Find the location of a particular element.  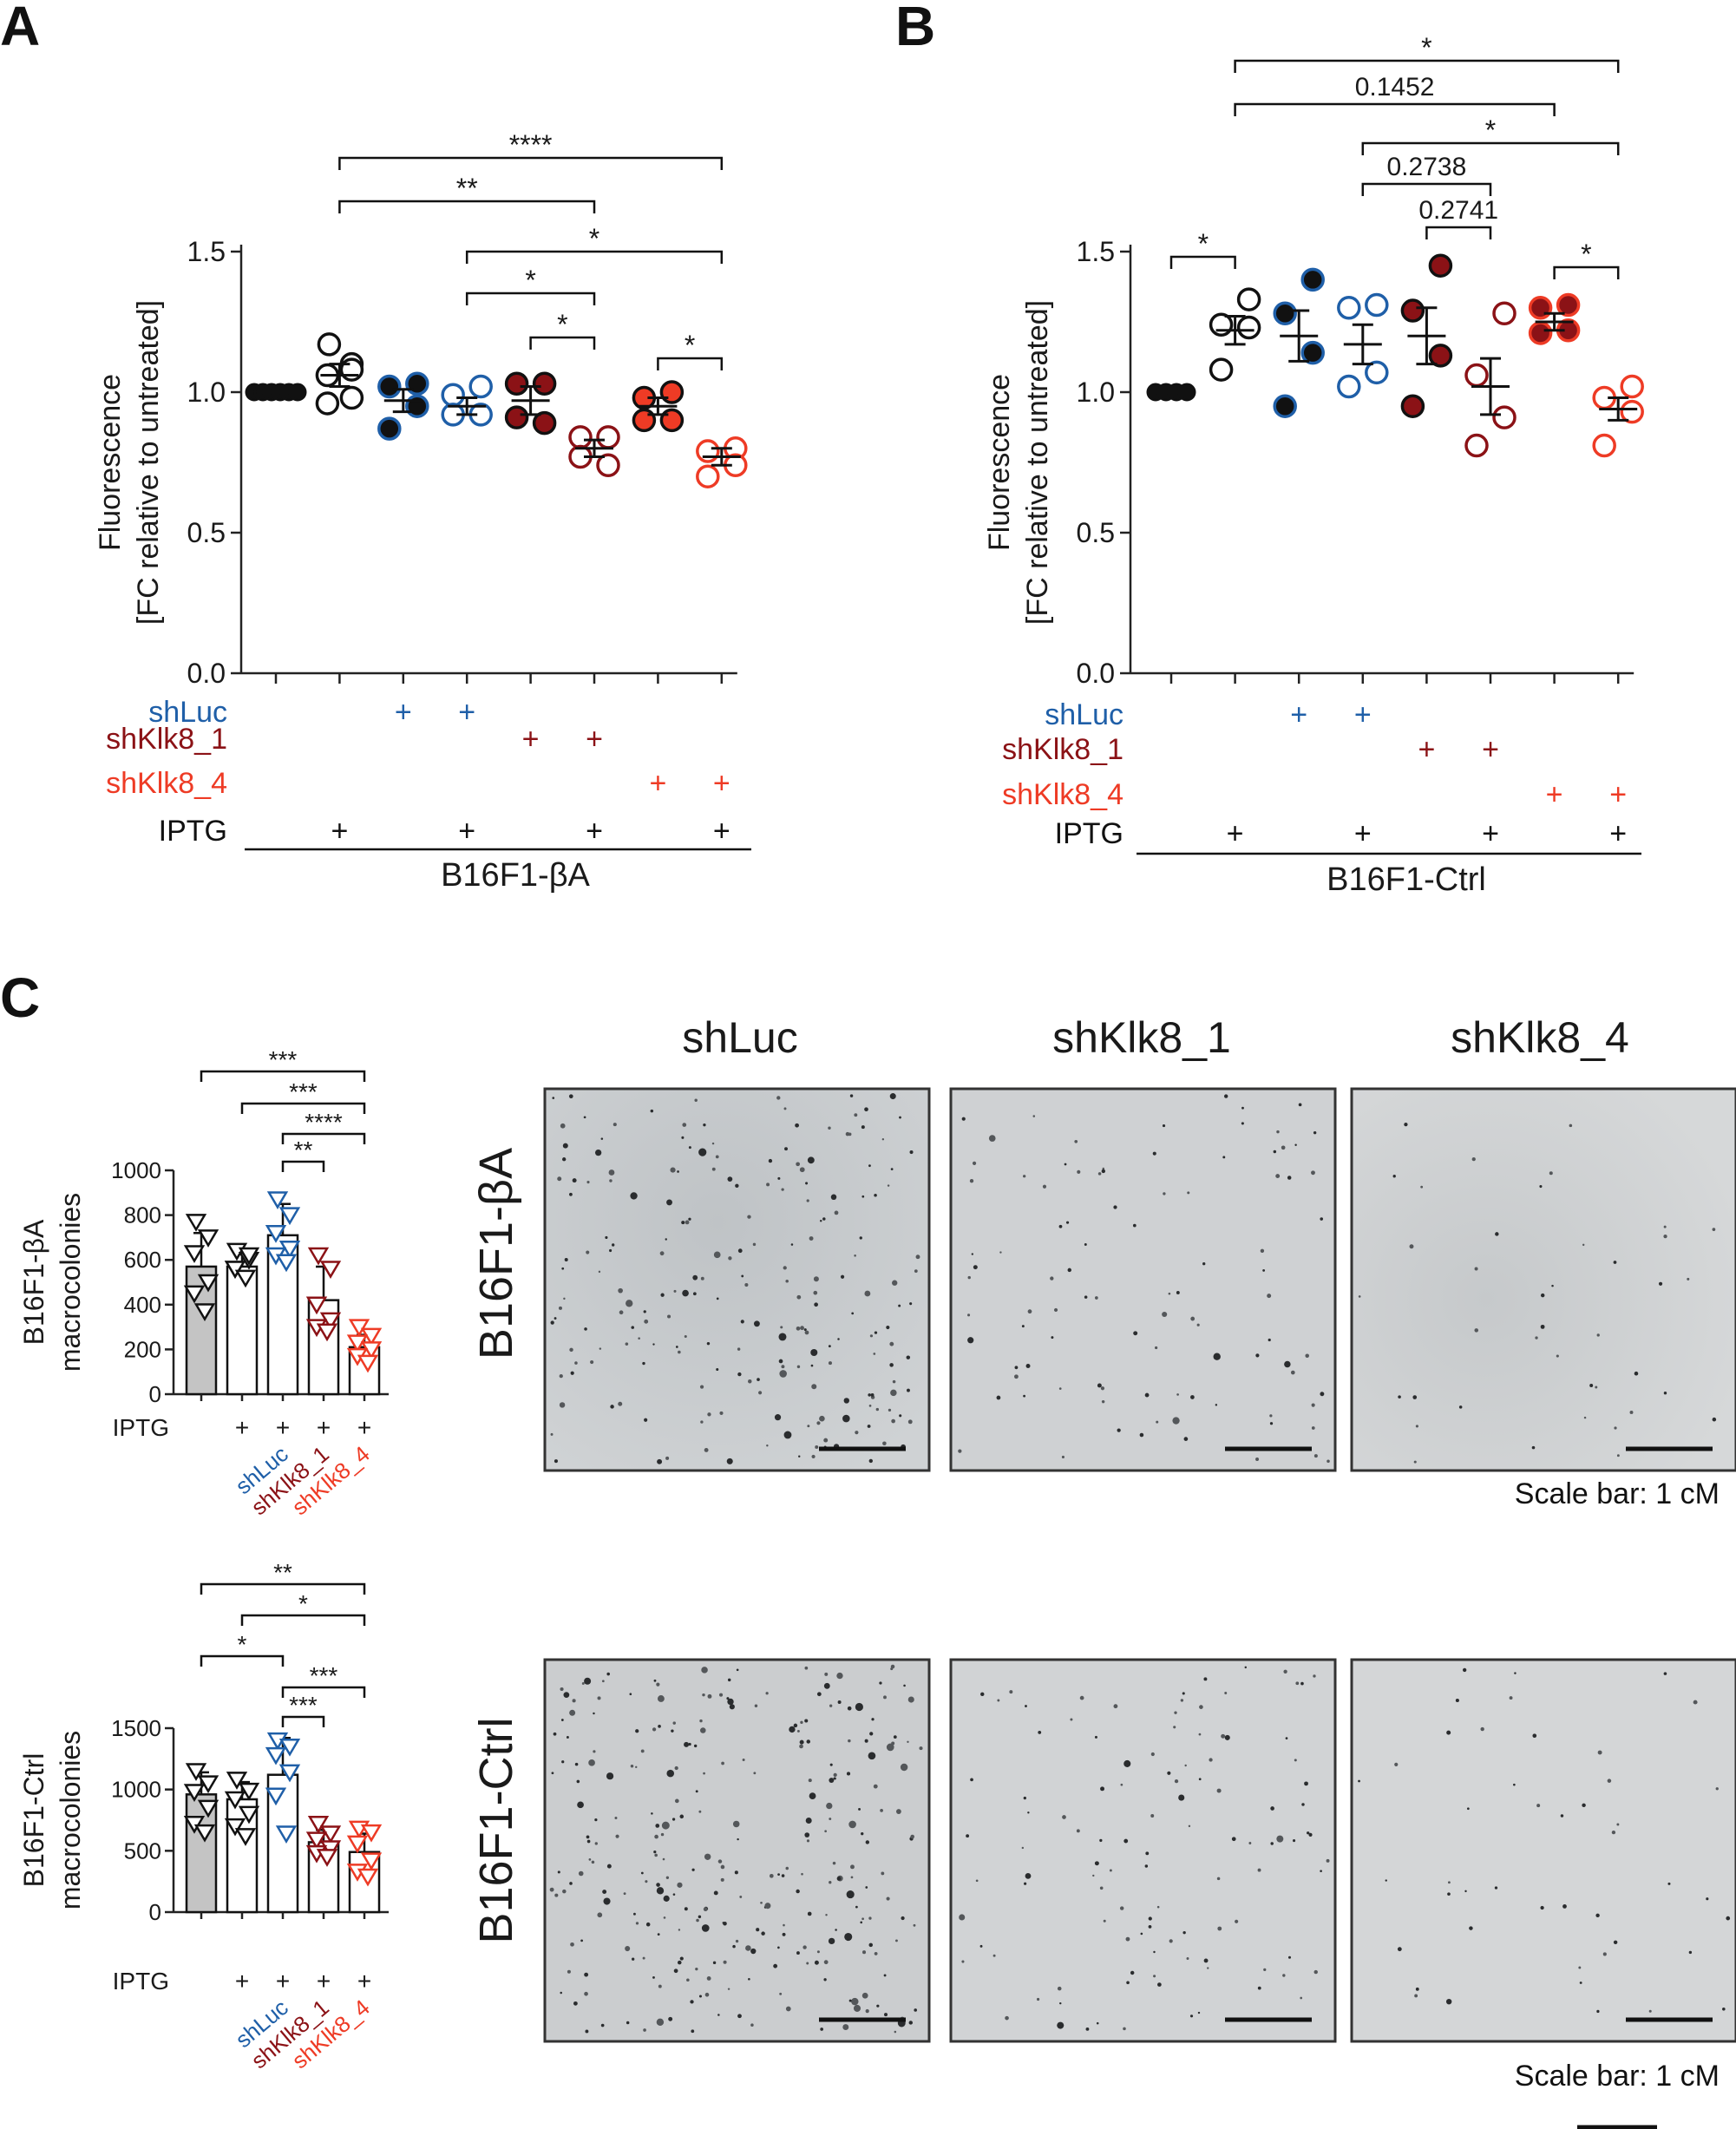

y-tick-label: 0.0 is located at coordinates (206, 673).